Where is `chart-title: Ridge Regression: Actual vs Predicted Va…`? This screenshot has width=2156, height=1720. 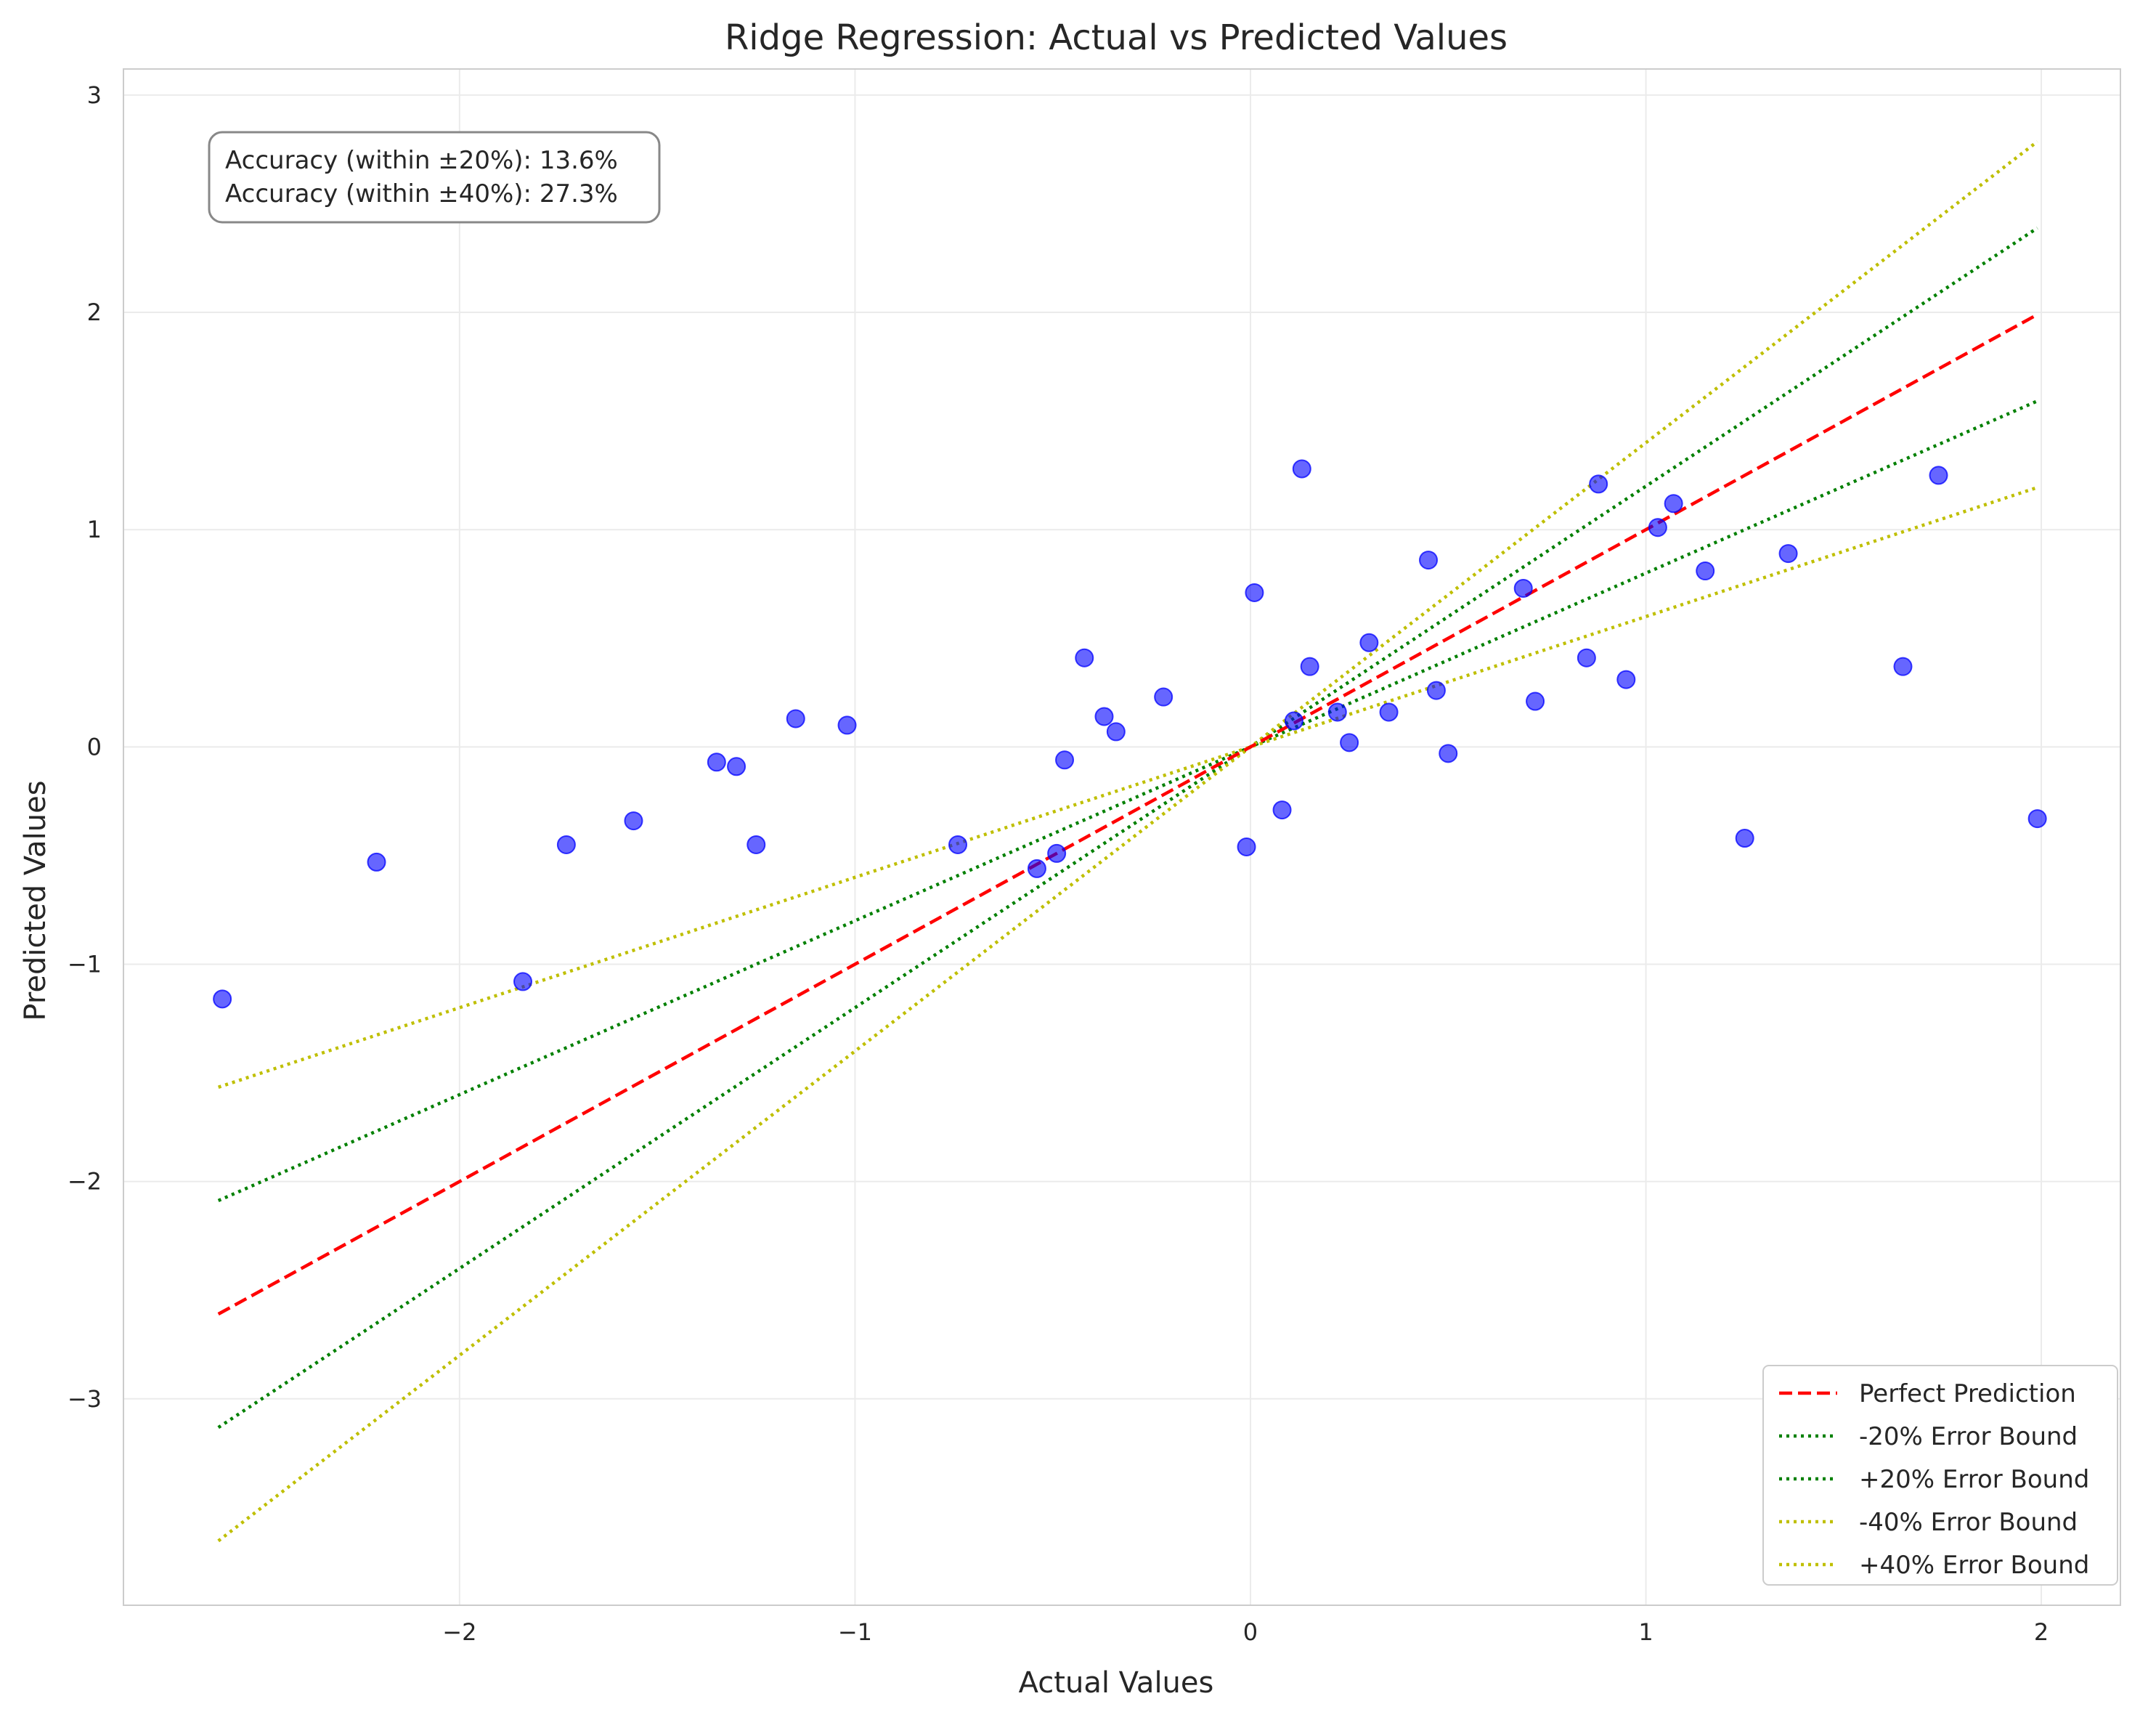
chart-title: Ridge Regression: Actual vs Predicted Va… is located at coordinates (1116, 37).